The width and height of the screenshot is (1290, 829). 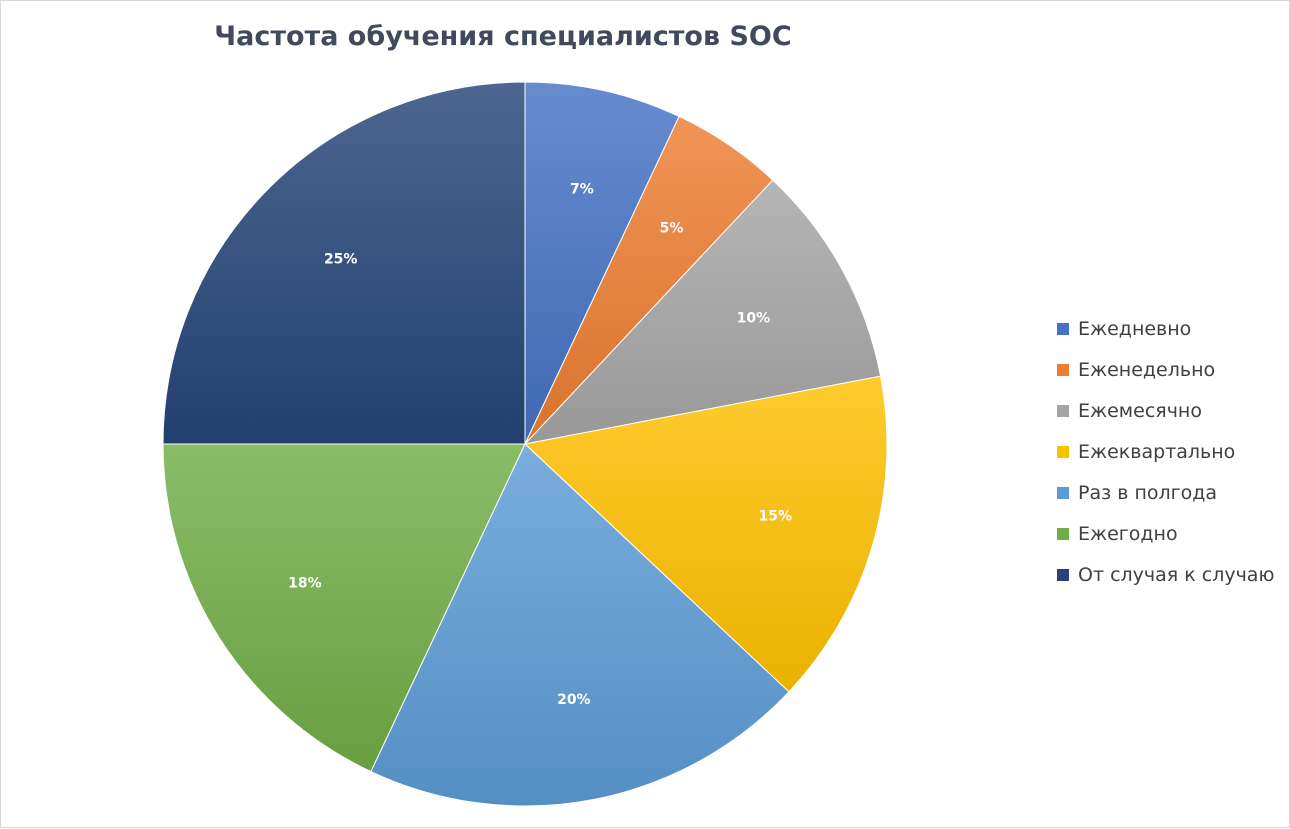 What do you see at coordinates (1147, 369) in the screenshot?
I see `legend-label: Еженедельно` at bounding box center [1147, 369].